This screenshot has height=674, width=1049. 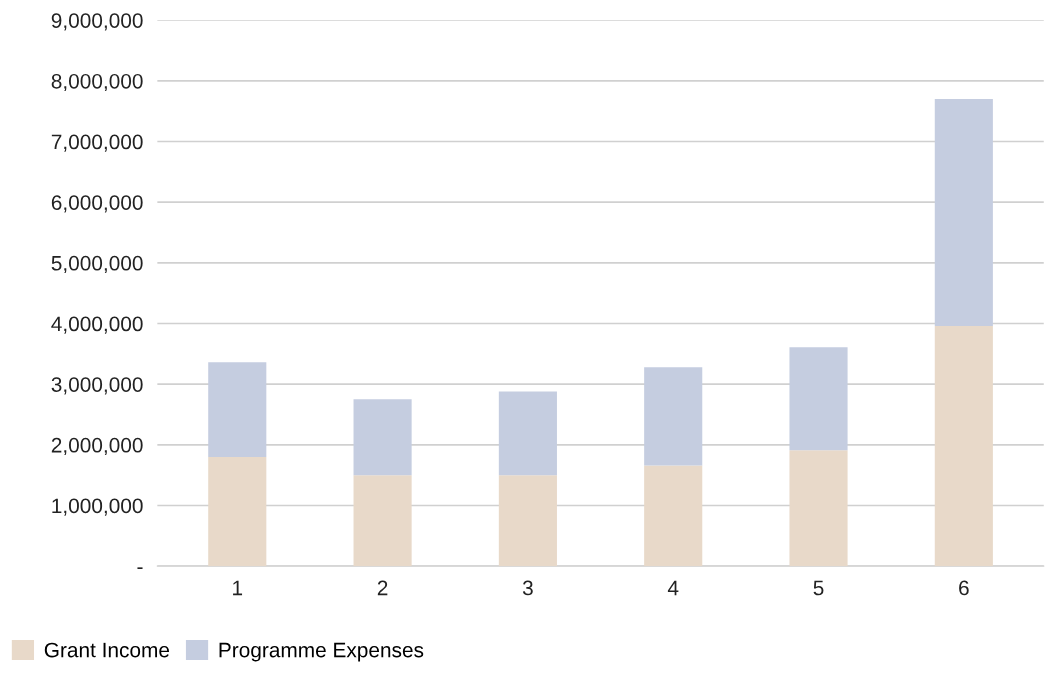 I want to click on y-tick-label: 9,000,000, so click(x=97, y=22).